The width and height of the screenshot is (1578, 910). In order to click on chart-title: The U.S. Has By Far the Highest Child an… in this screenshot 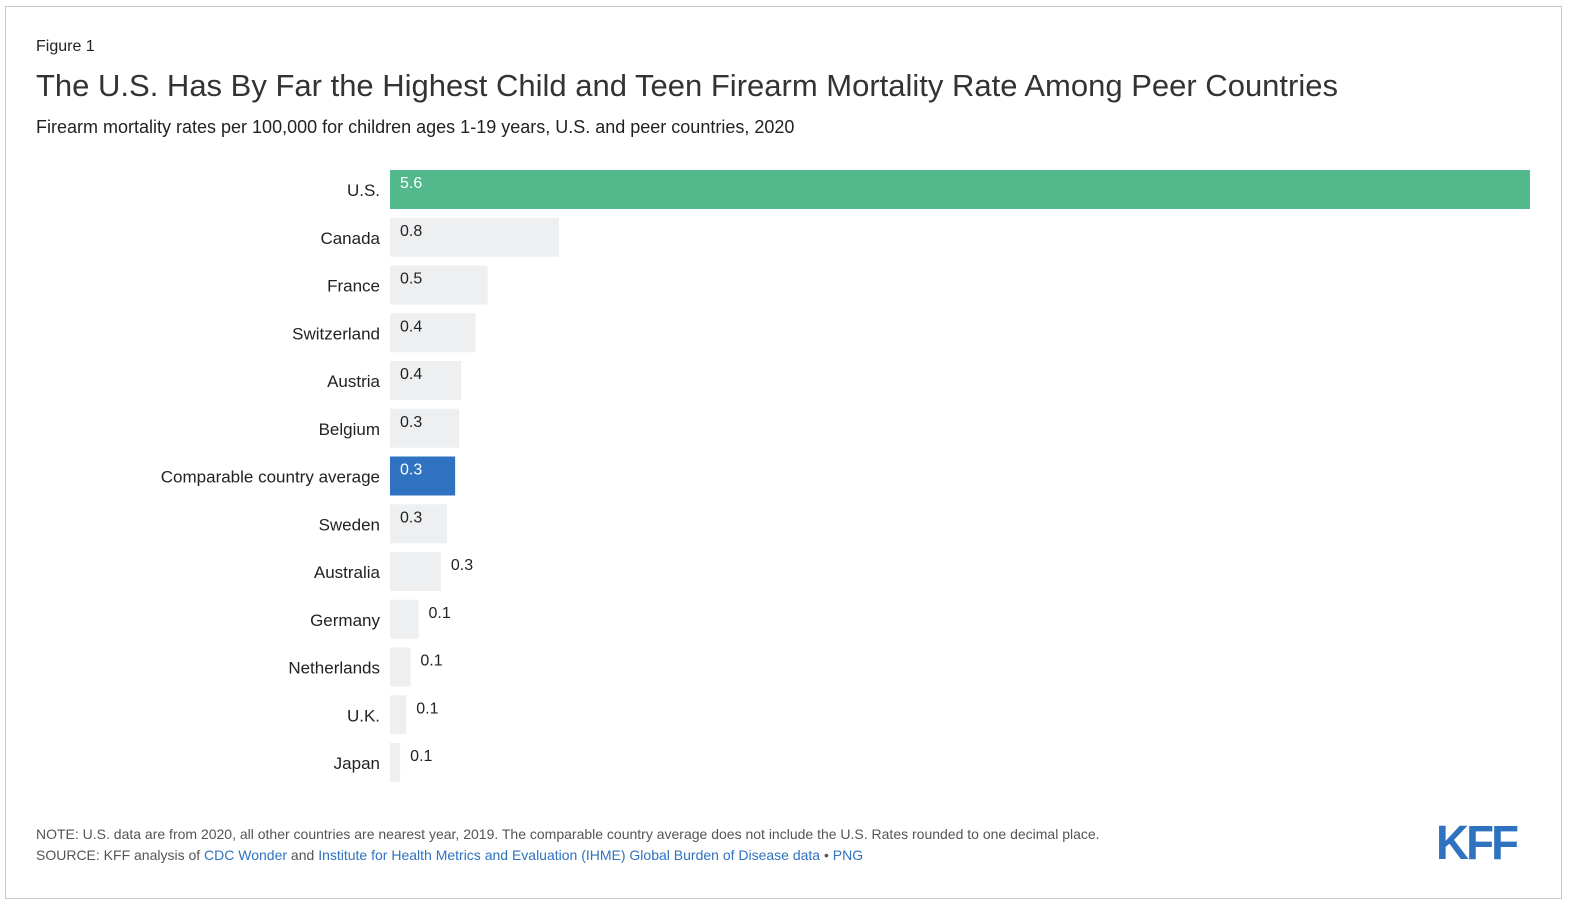, I will do `click(687, 85)`.